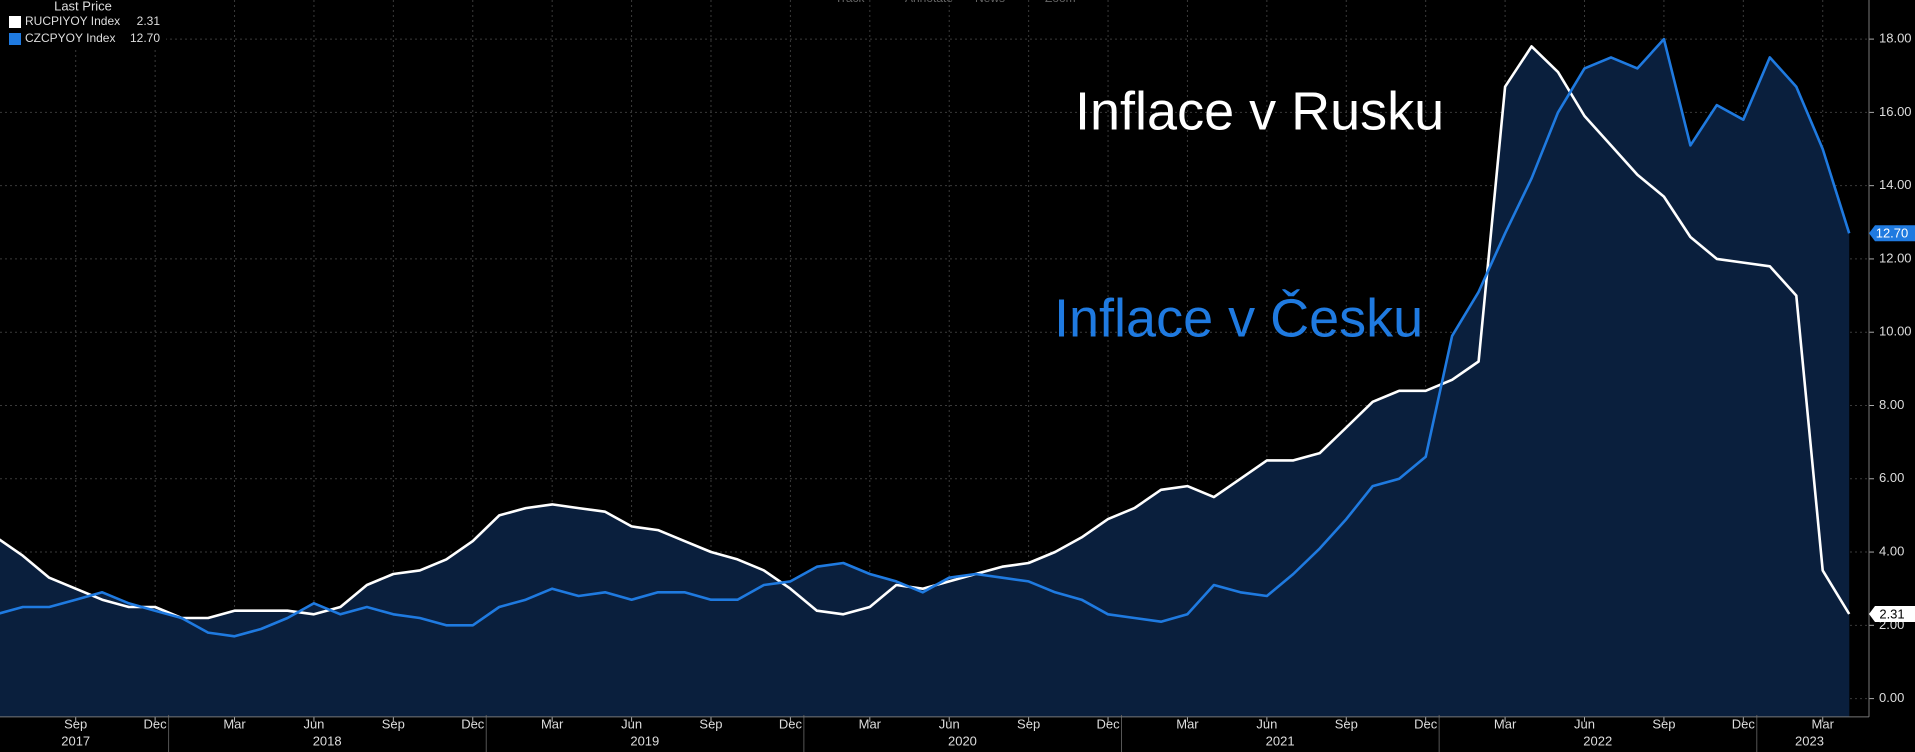  What do you see at coordinates (327, 740) in the screenshot?
I see `x-year-label: 2018` at bounding box center [327, 740].